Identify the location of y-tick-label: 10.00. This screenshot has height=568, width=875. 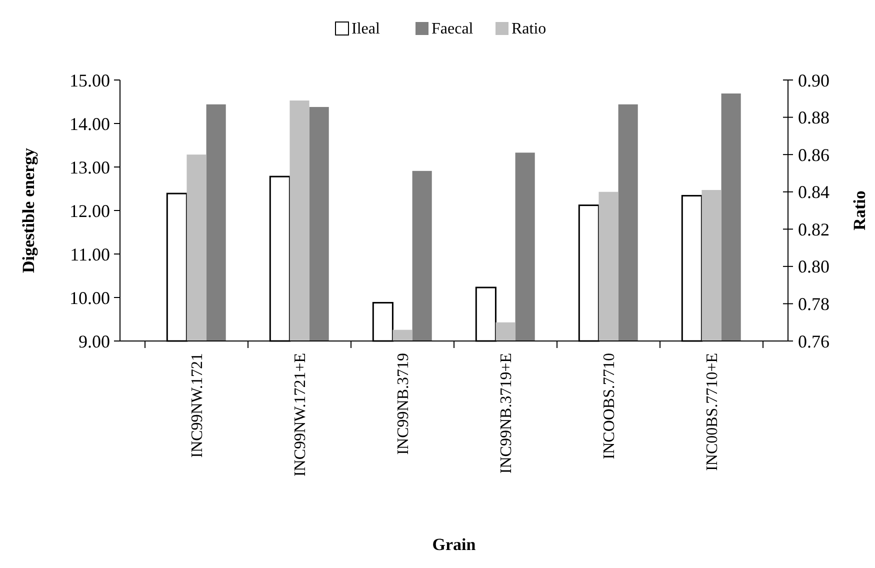
(90, 298).